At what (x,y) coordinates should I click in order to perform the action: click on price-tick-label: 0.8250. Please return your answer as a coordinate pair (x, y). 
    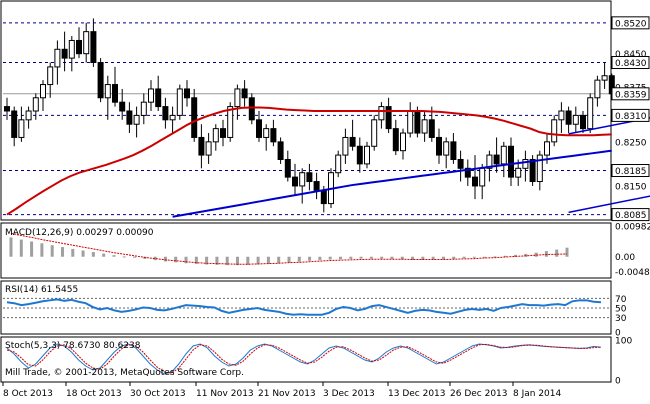
    Looking at the image, I should click on (631, 143).